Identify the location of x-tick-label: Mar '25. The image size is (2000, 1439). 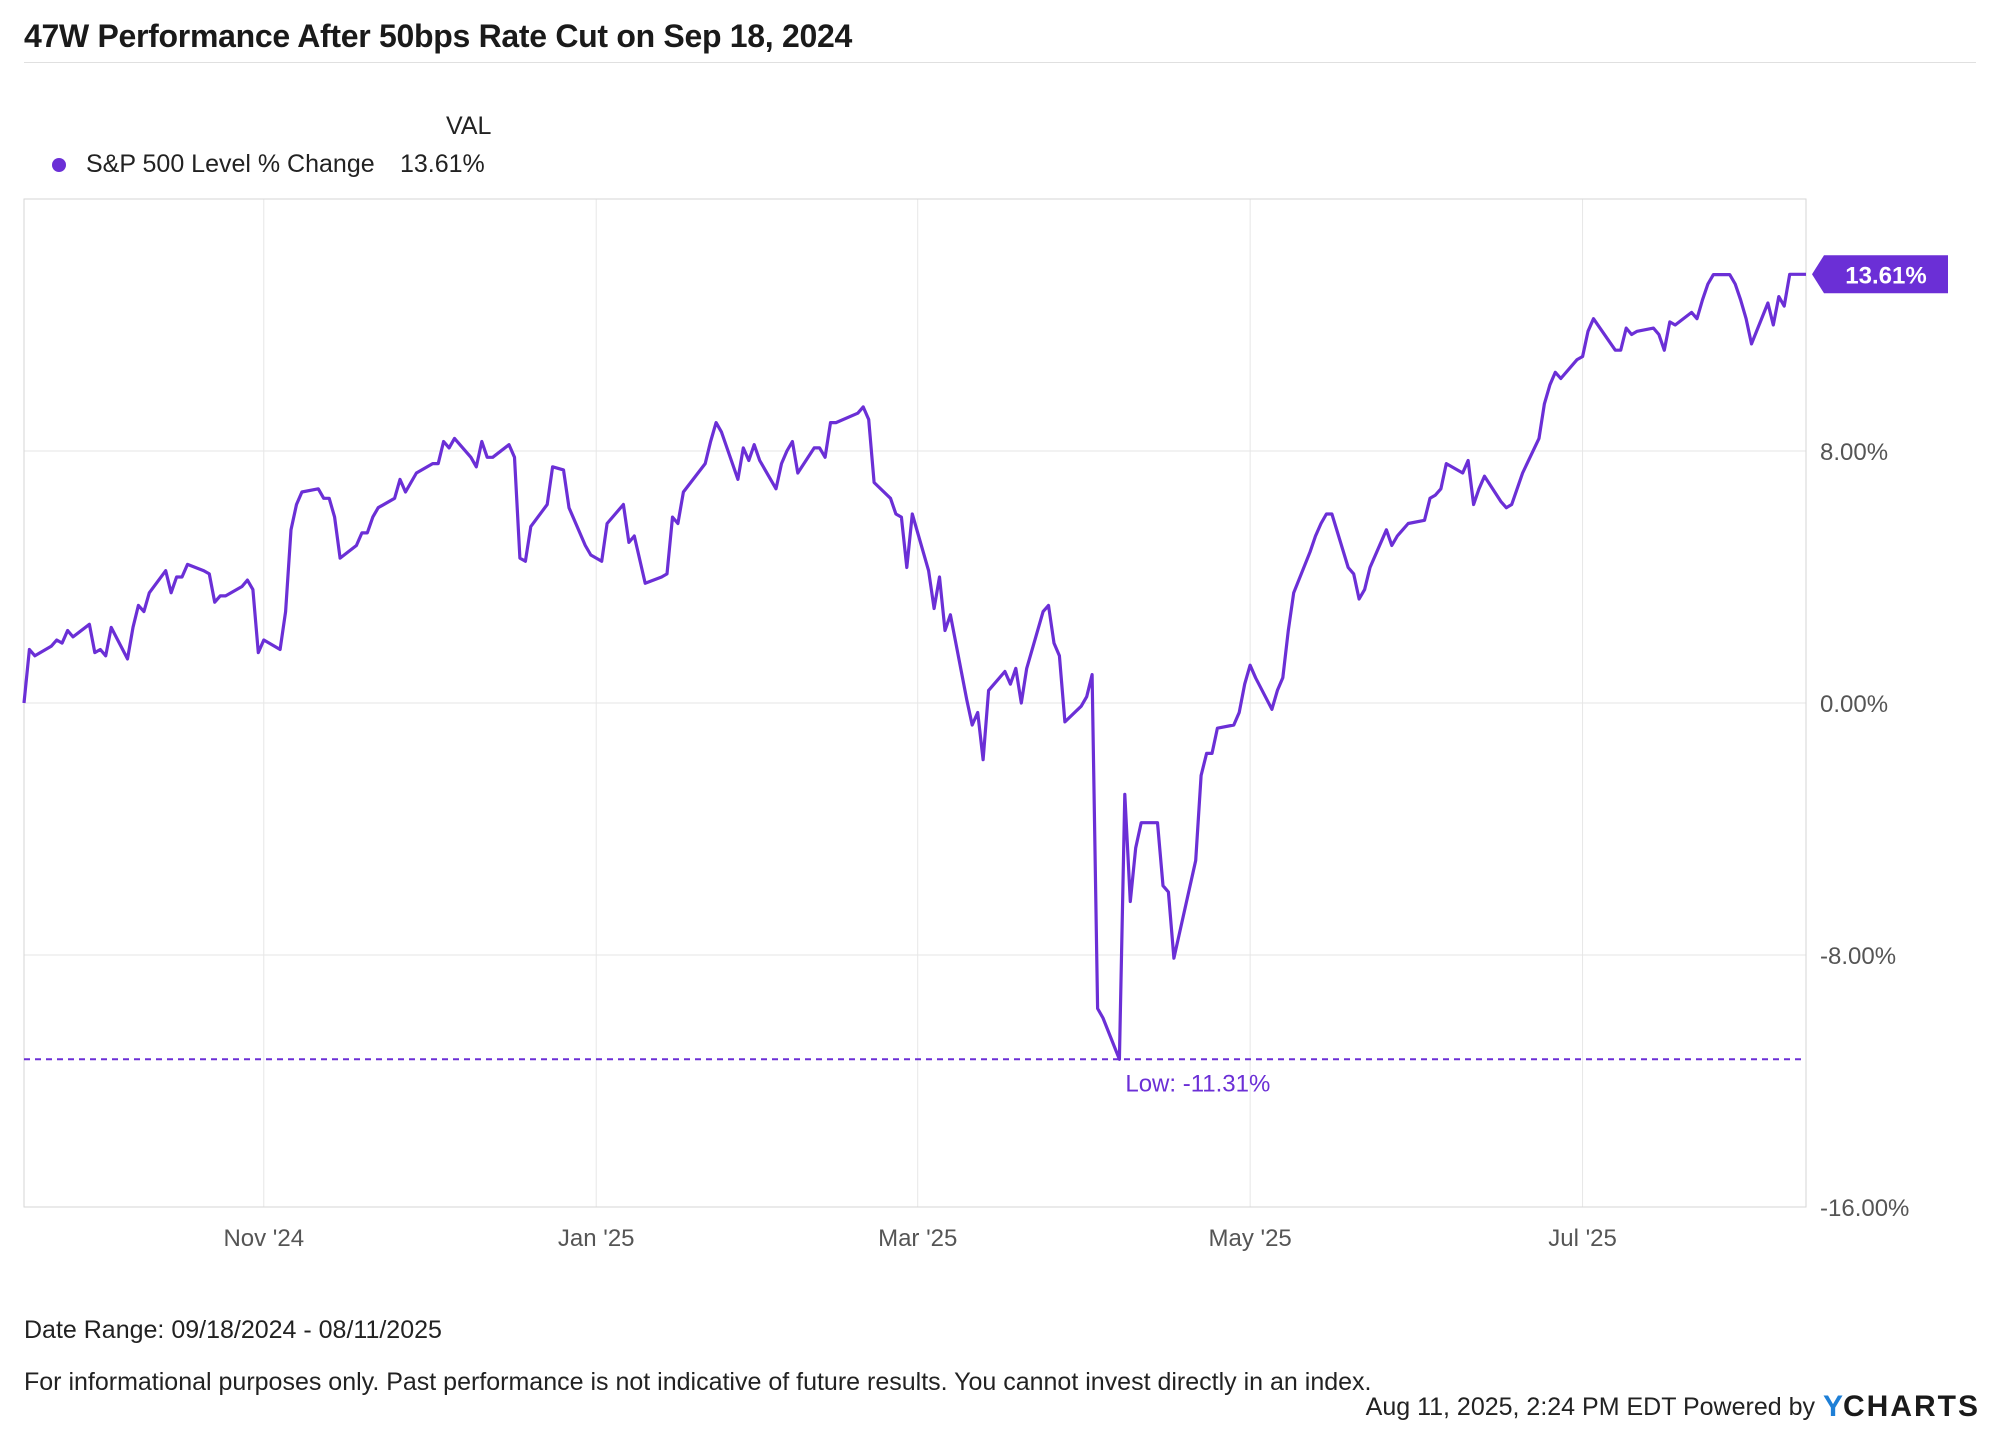
(917, 1238).